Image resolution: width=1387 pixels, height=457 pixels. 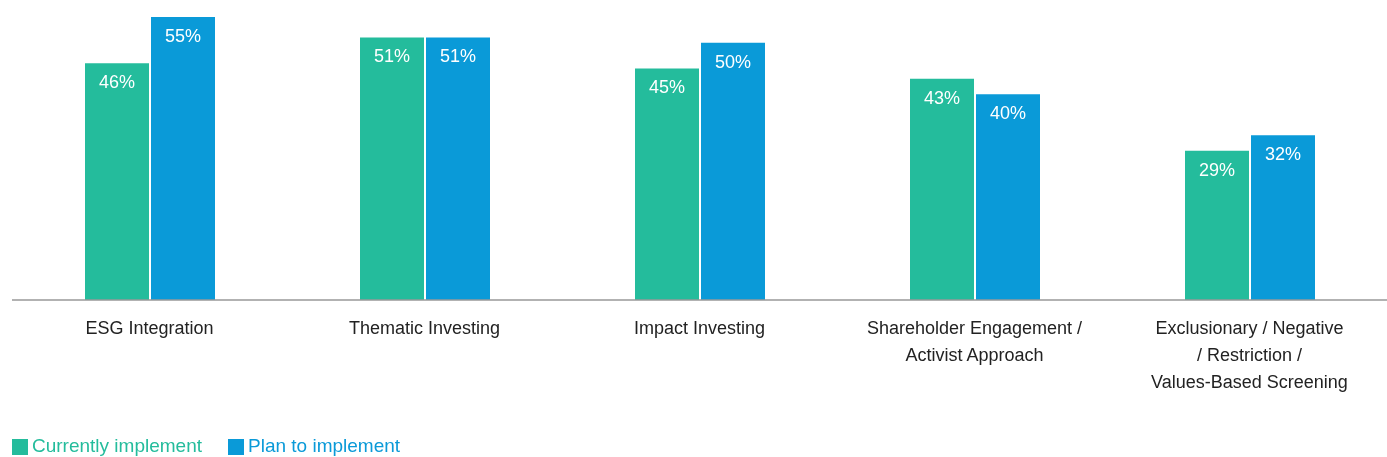 I want to click on legend-label: Currently implement, so click(x=117, y=445).